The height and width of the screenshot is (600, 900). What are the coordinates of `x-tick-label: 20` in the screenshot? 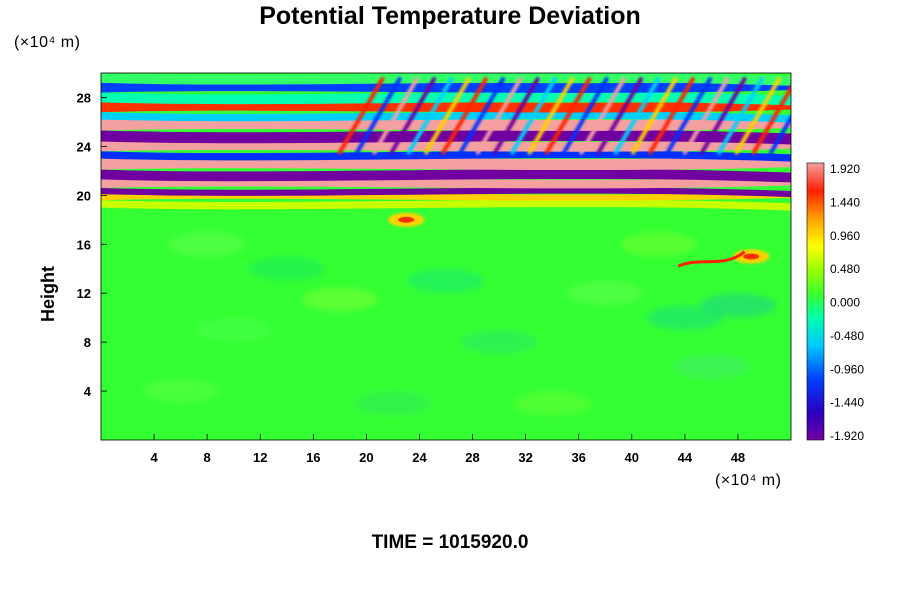 It's located at (366, 457).